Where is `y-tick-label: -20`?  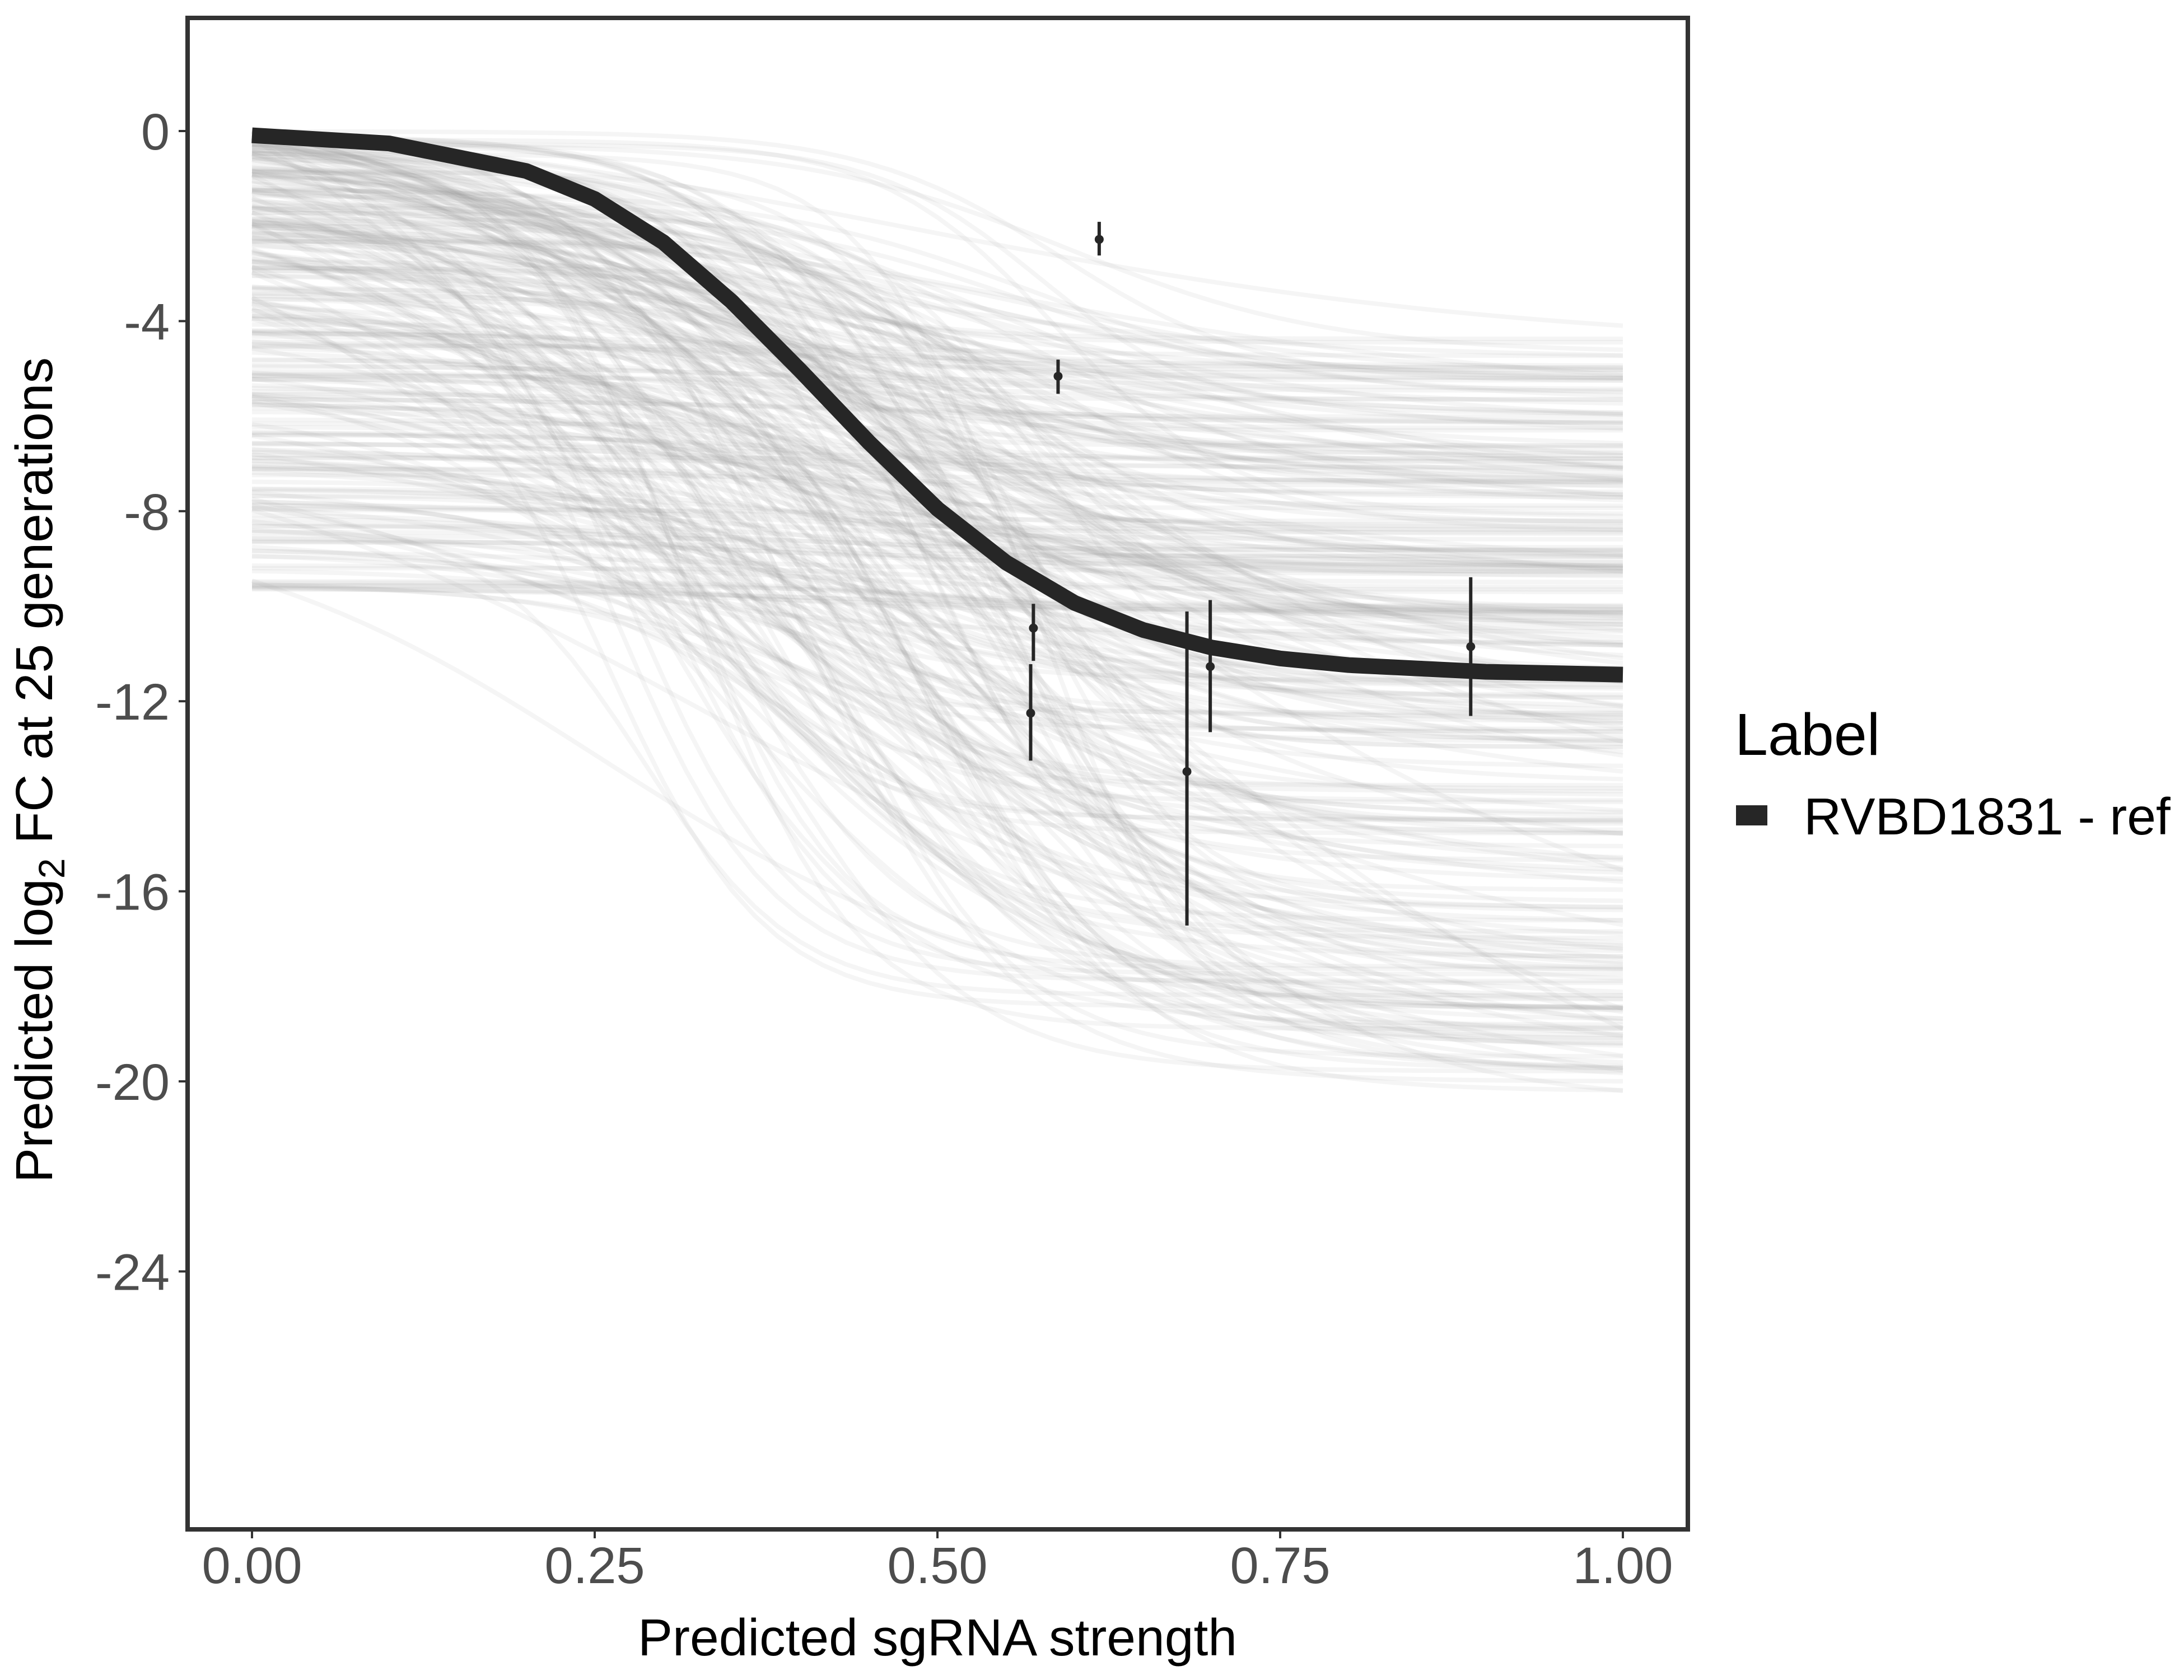
y-tick-label: -20 is located at coordinates (133, 1083).